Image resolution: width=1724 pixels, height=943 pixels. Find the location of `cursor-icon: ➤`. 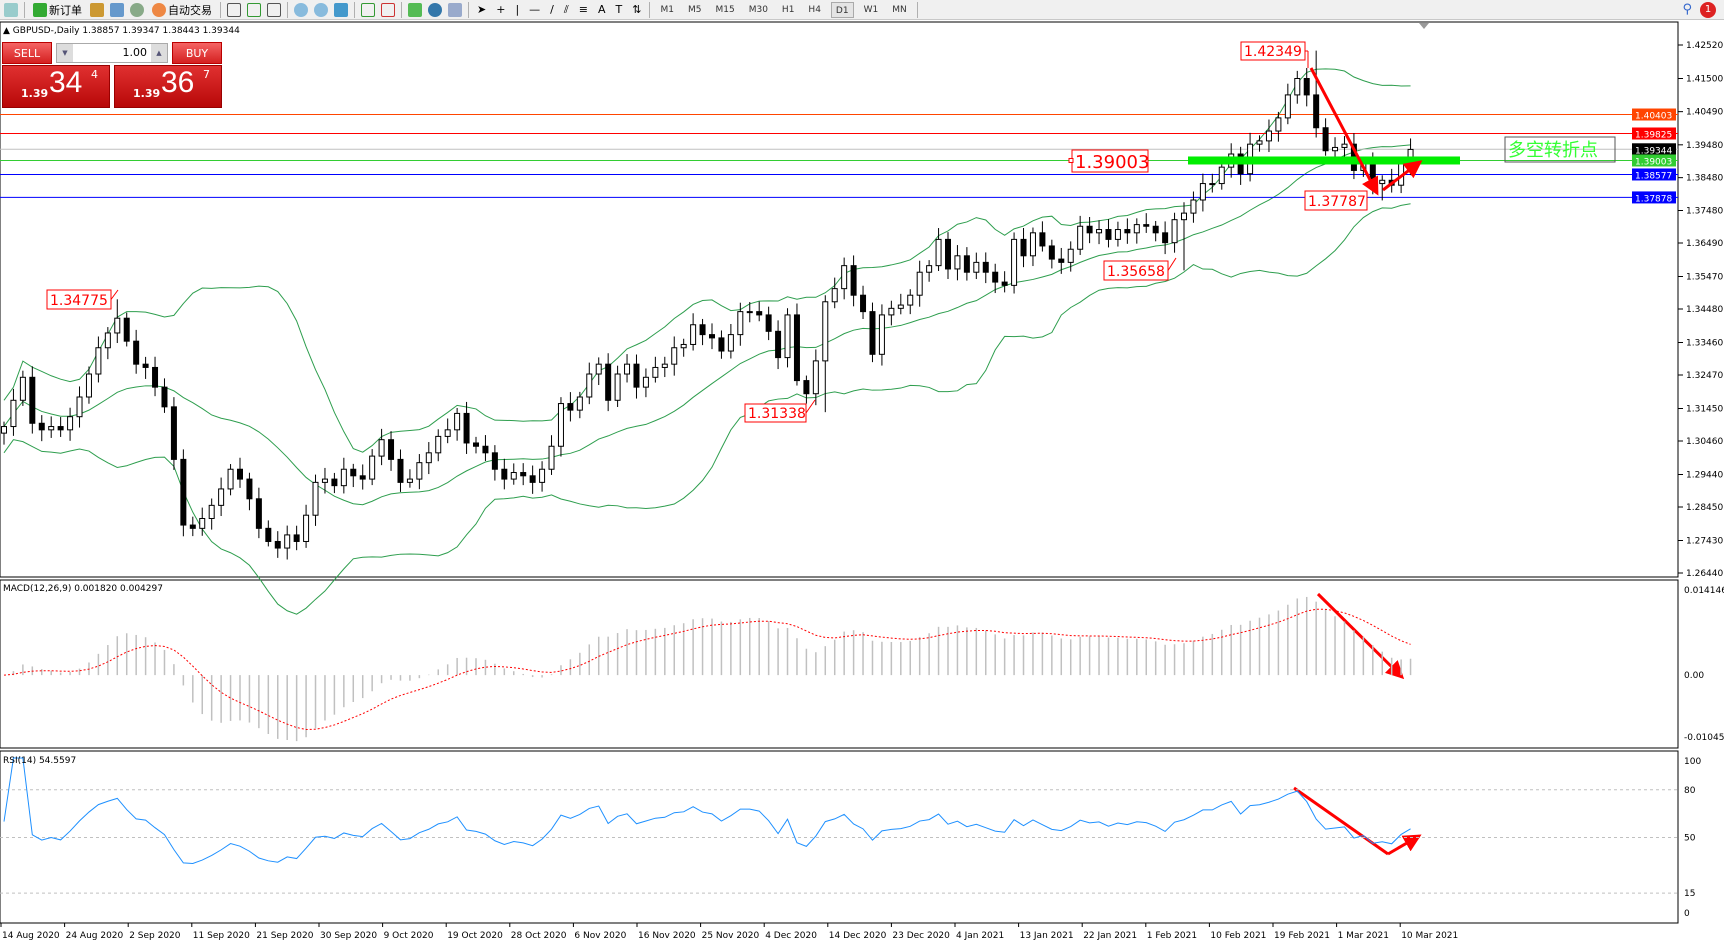

cursor-icon: ➤ is located at coordinates (482, 9).